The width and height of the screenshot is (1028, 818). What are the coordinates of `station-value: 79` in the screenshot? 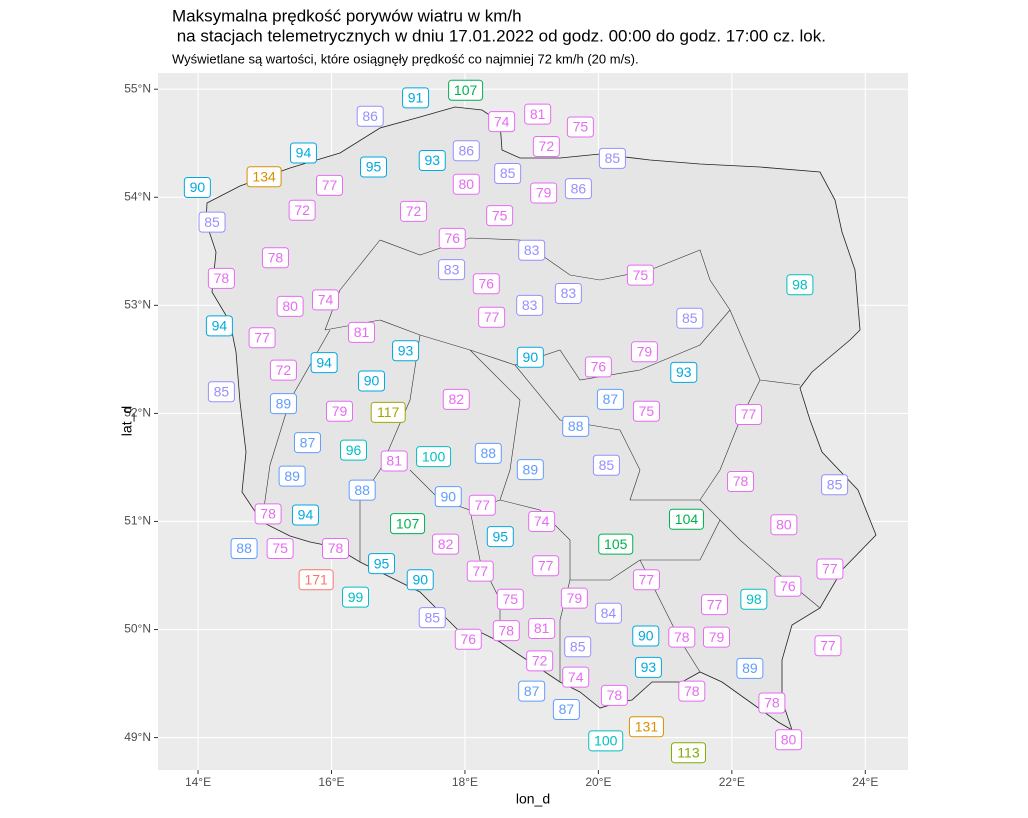 It's located at (544, 193).